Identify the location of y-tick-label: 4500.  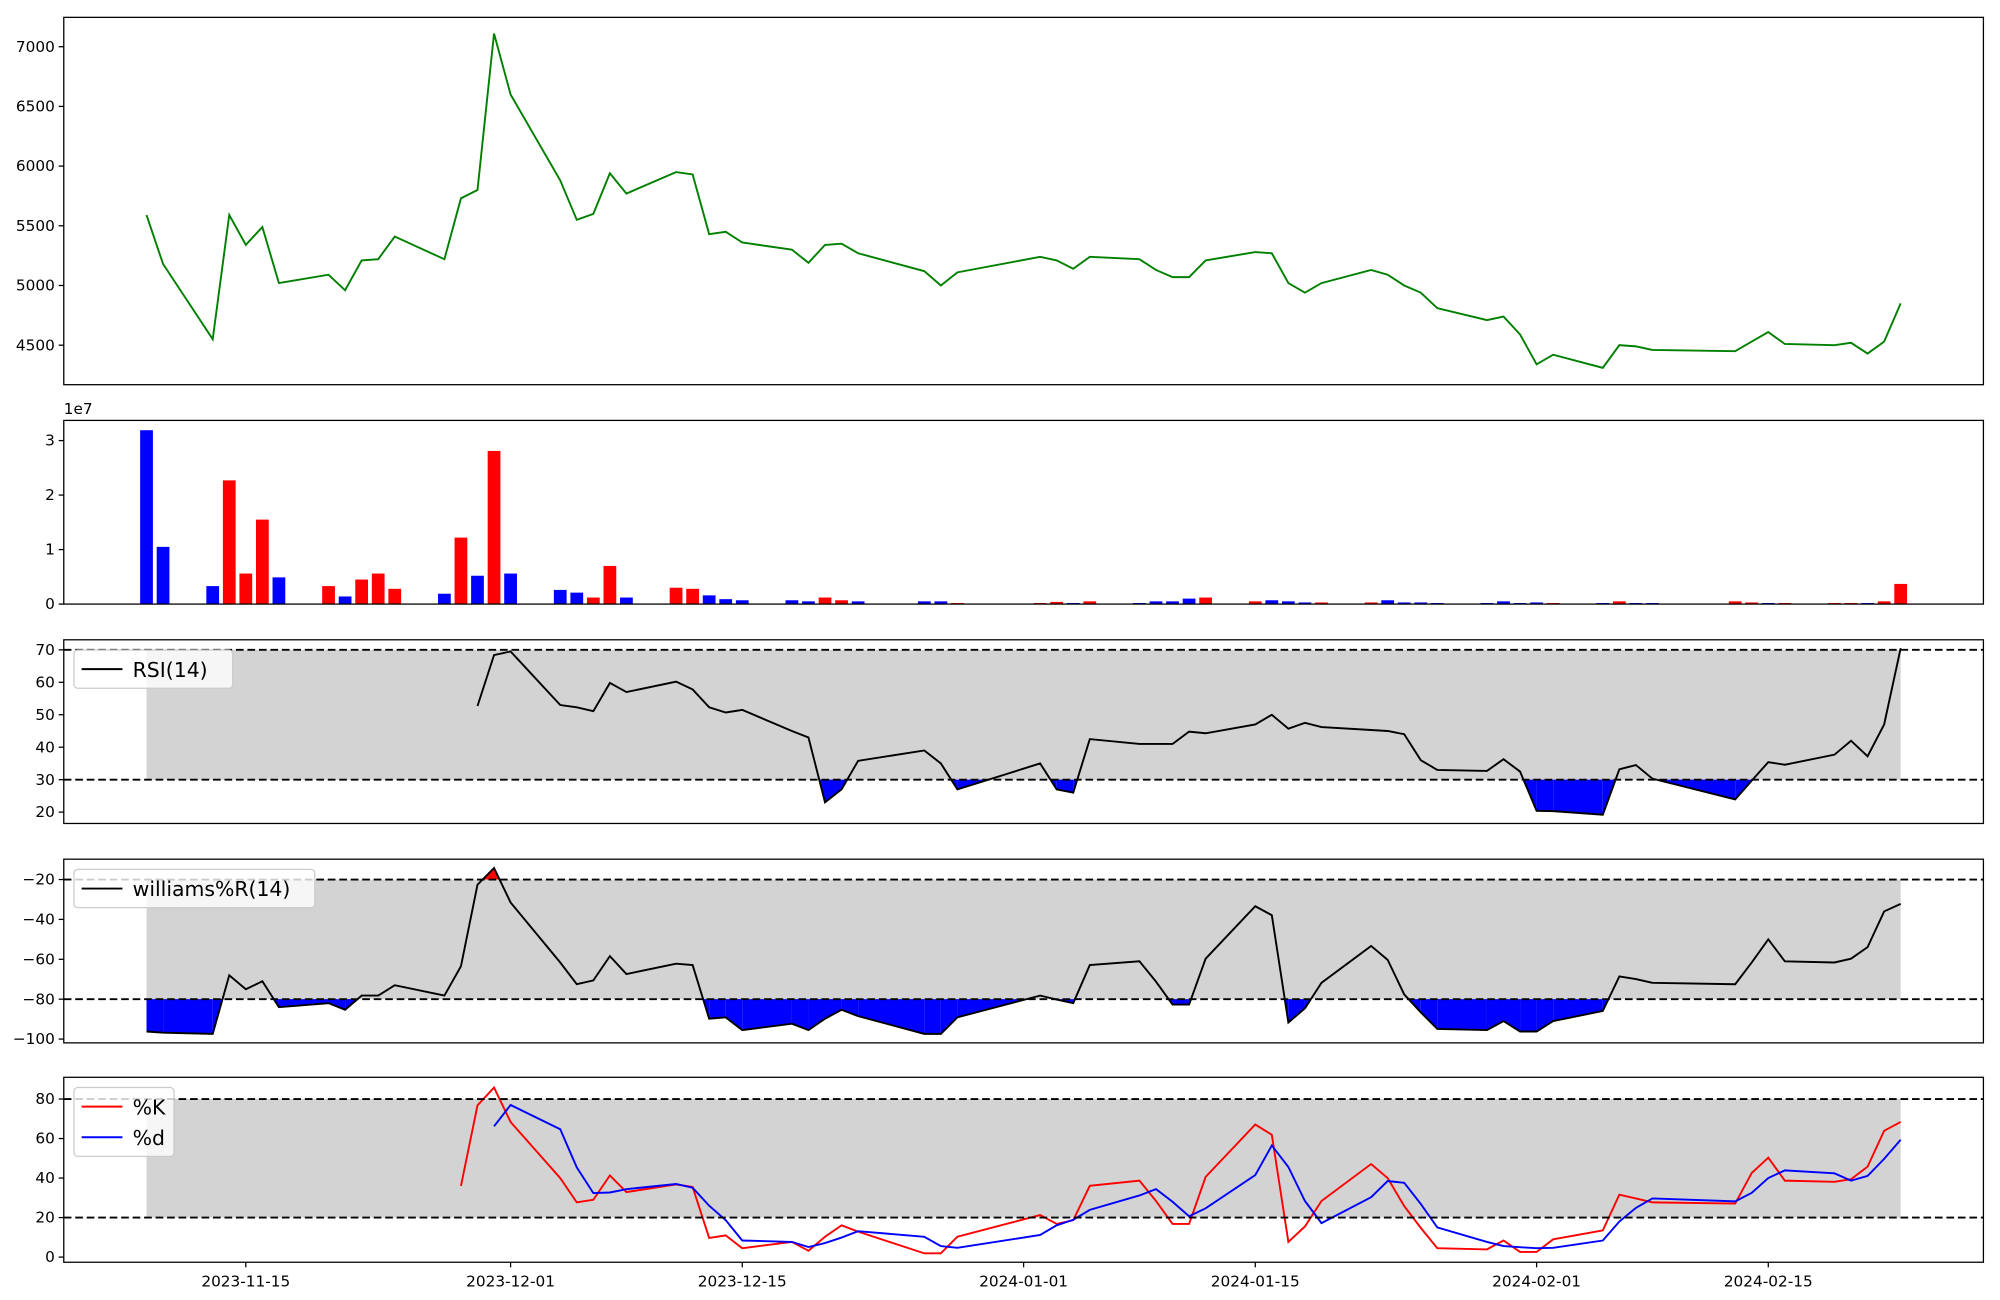
(35, 345).